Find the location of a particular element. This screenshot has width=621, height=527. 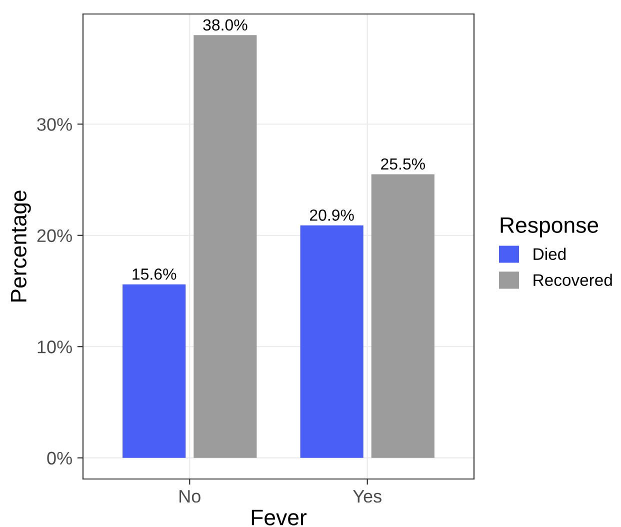

data-label: 15.6% is located at coordinates (154, 274).